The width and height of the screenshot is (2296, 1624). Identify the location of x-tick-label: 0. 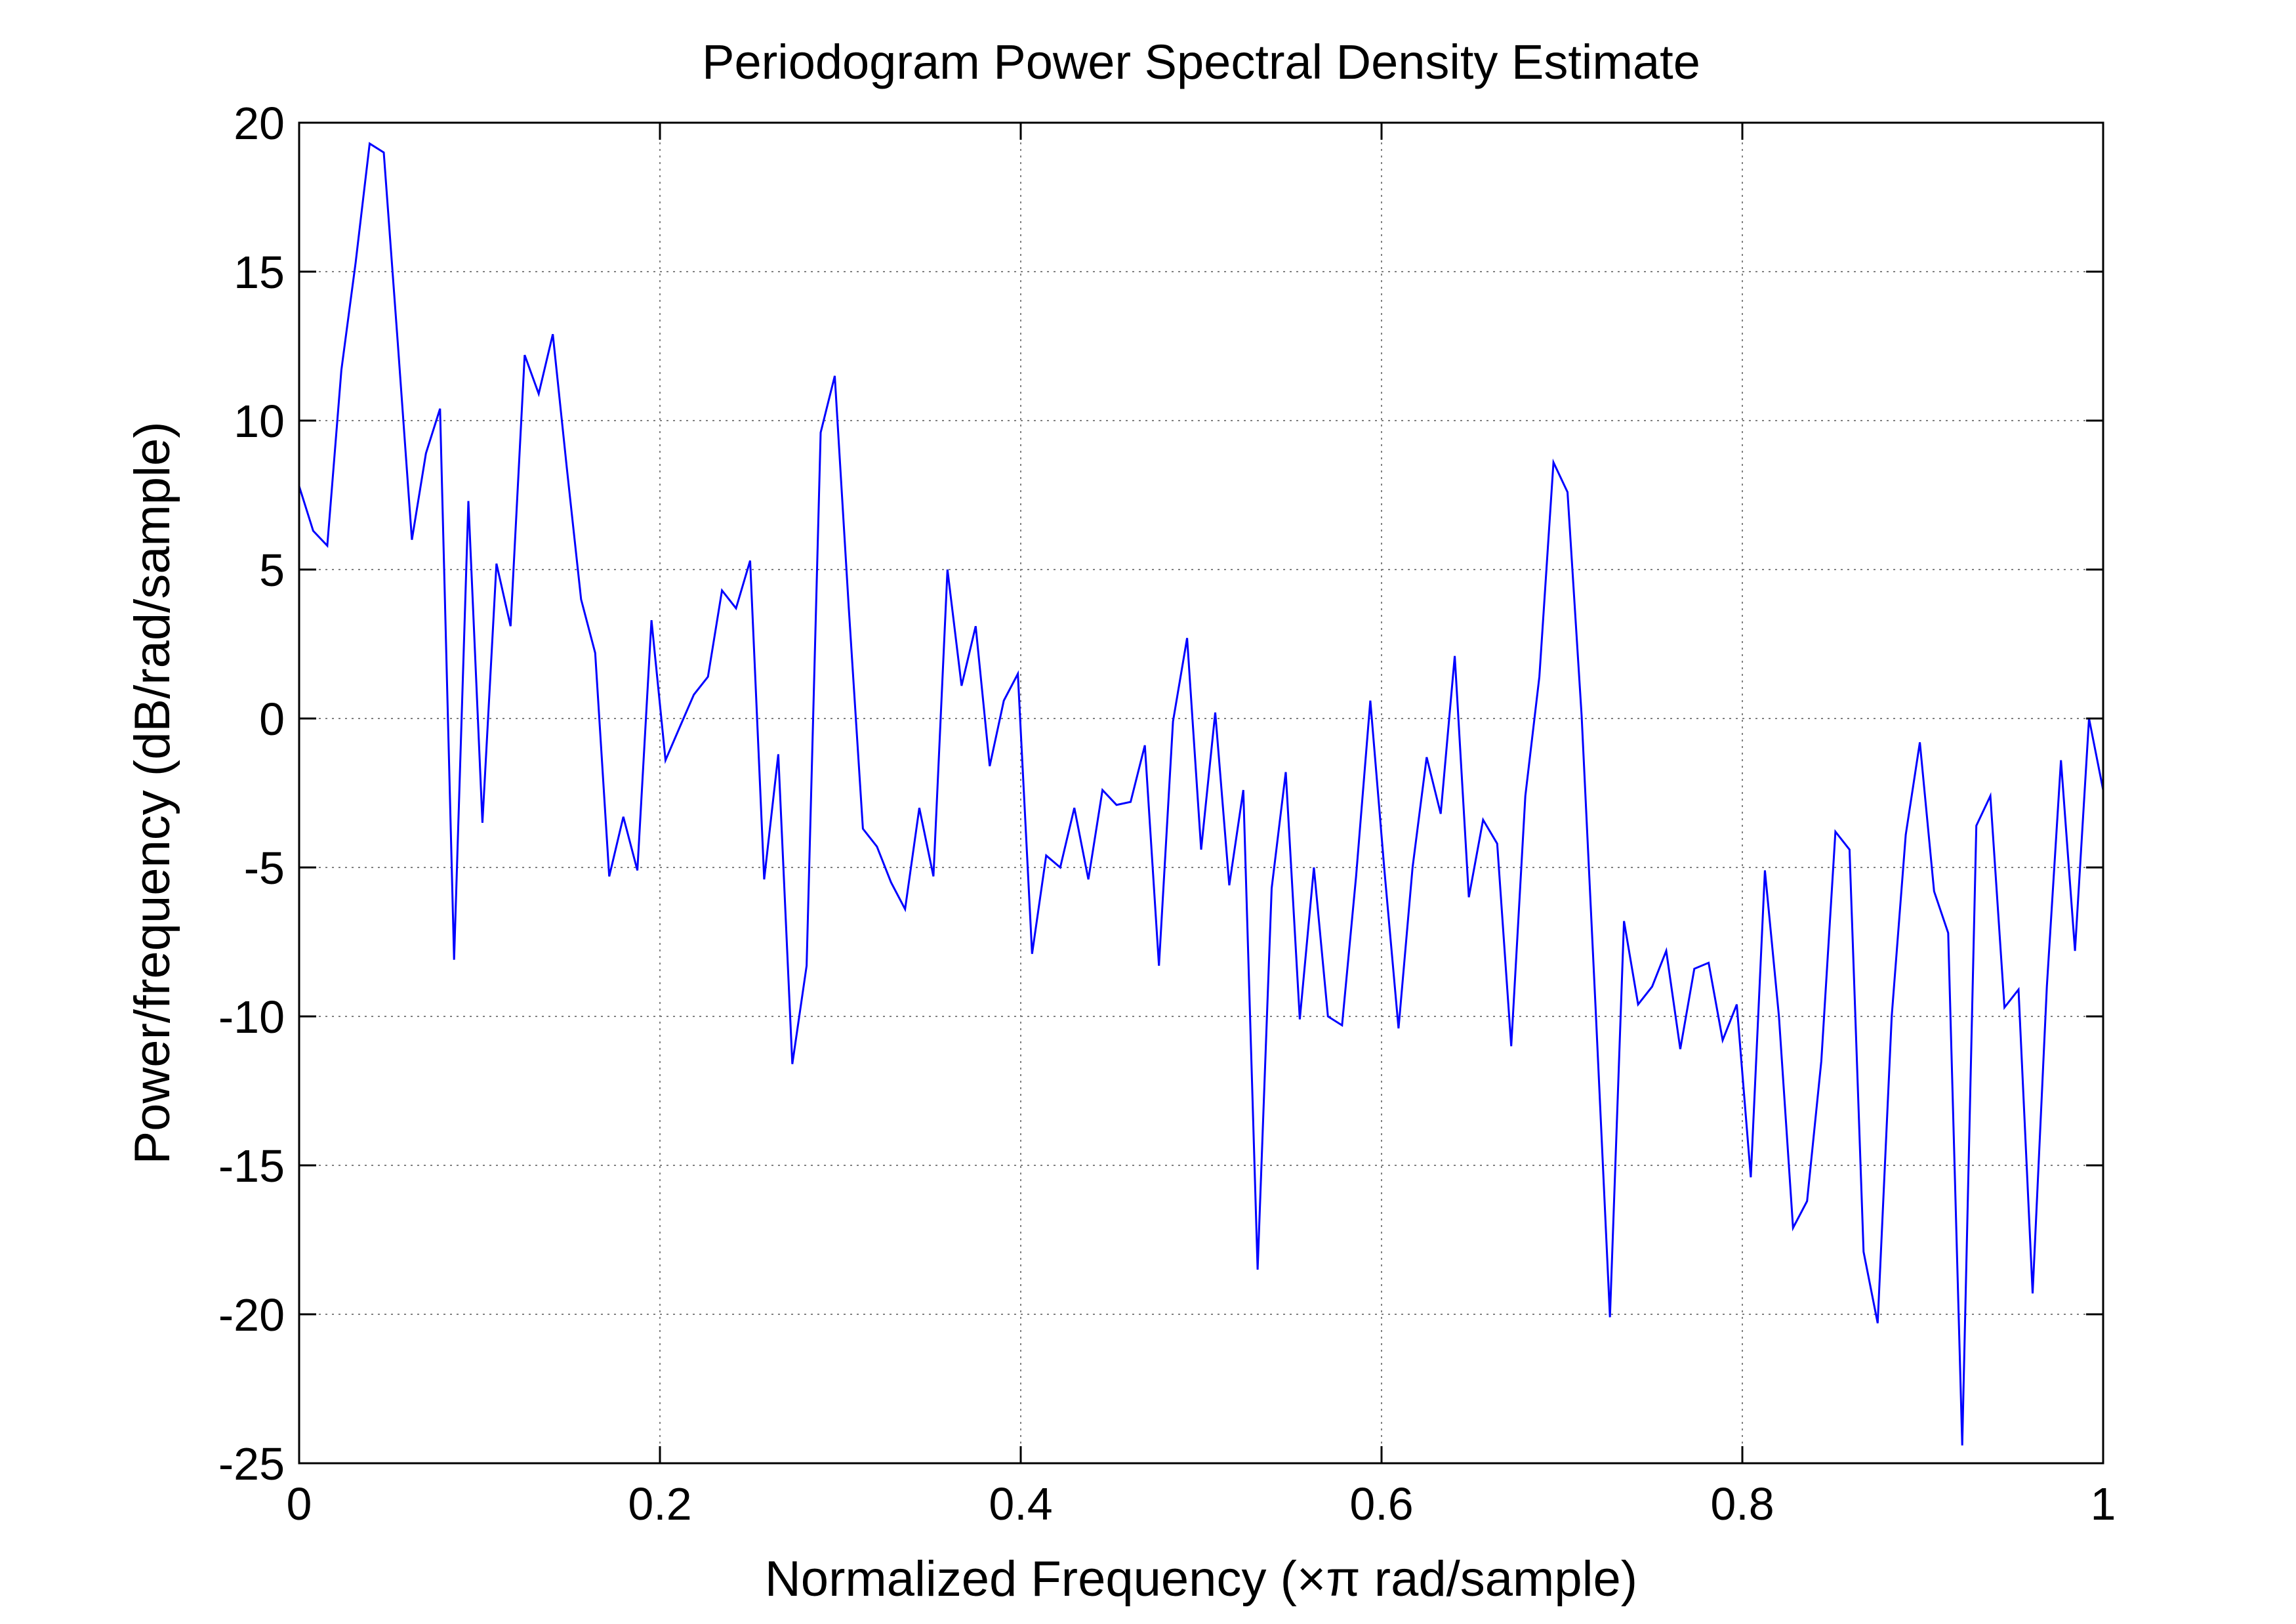
(299, 1504).